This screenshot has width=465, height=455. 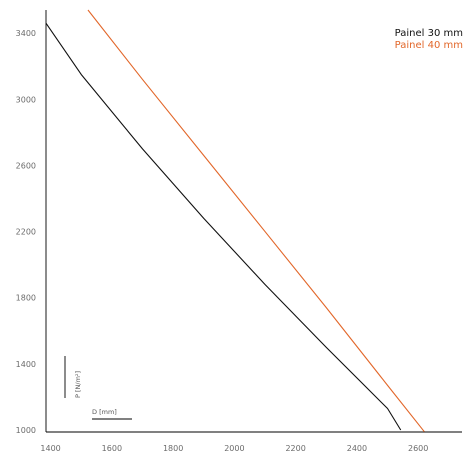 I want to click on y-tick-label: 1400, so click(x=26, y=364).